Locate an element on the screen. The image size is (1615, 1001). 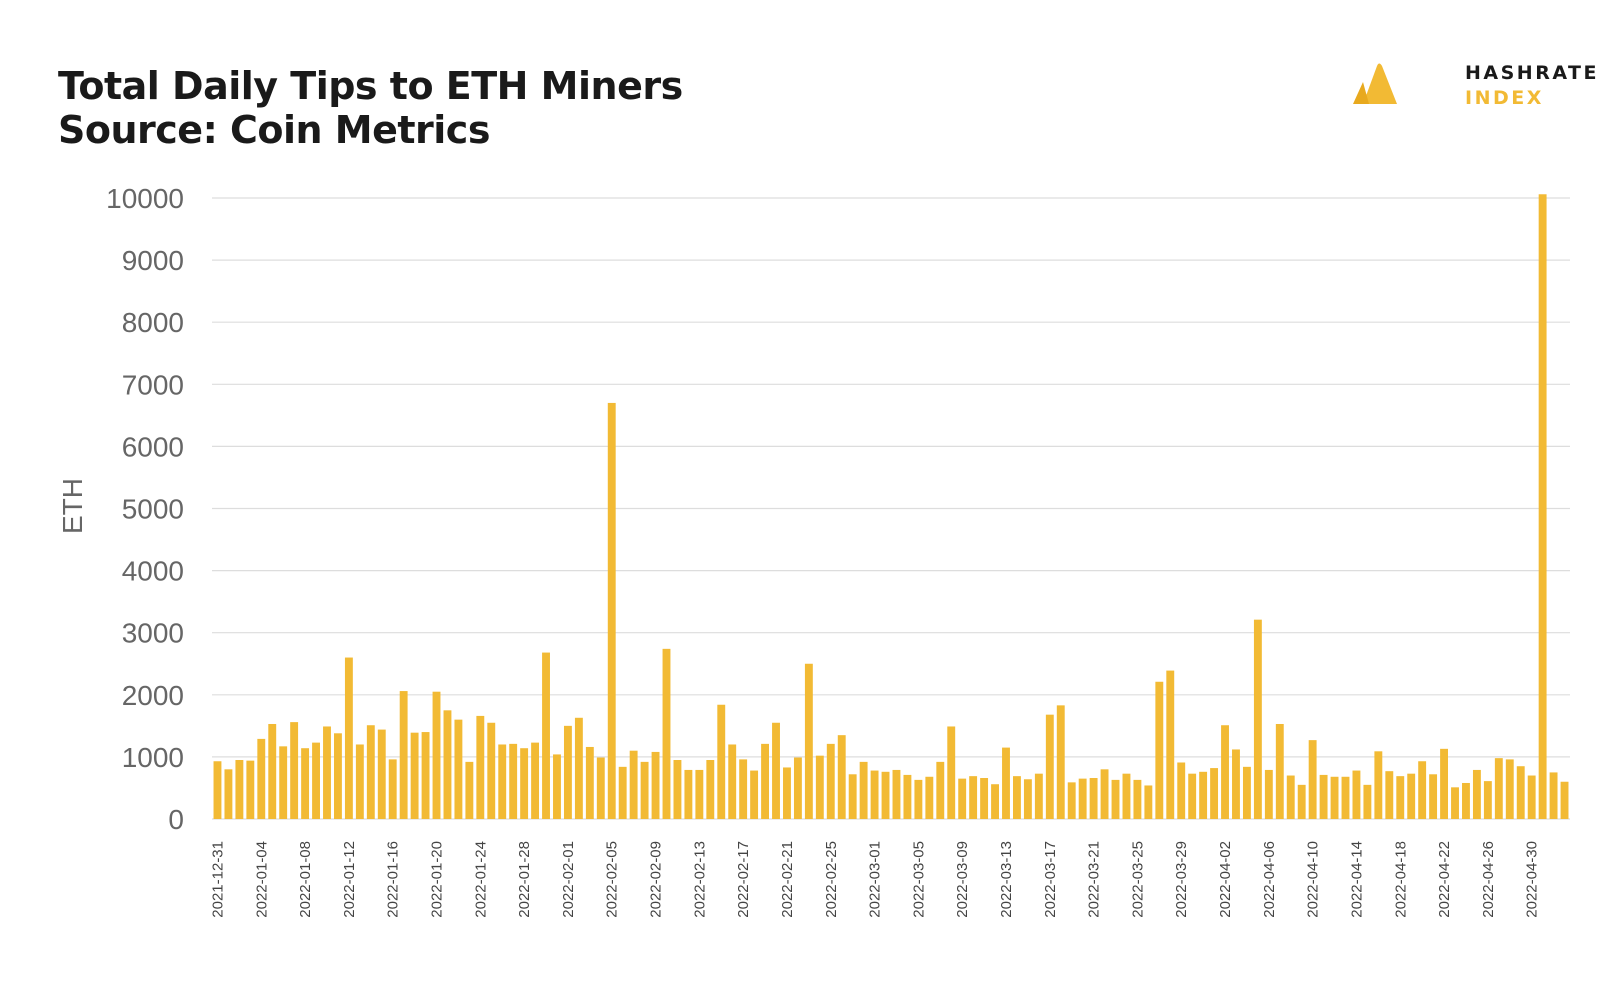
y-tick-label: 6000 is located at coordinates (153, 446).